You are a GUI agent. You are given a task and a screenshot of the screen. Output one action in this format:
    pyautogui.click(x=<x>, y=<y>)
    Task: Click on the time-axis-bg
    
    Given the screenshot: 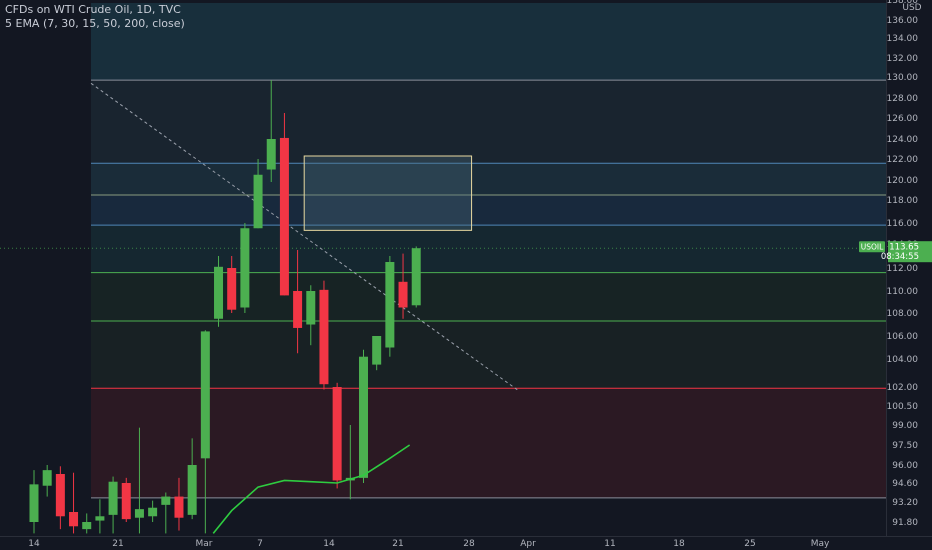 What is the action you would take?
    pyautogui.click(x=466, y=543)
    